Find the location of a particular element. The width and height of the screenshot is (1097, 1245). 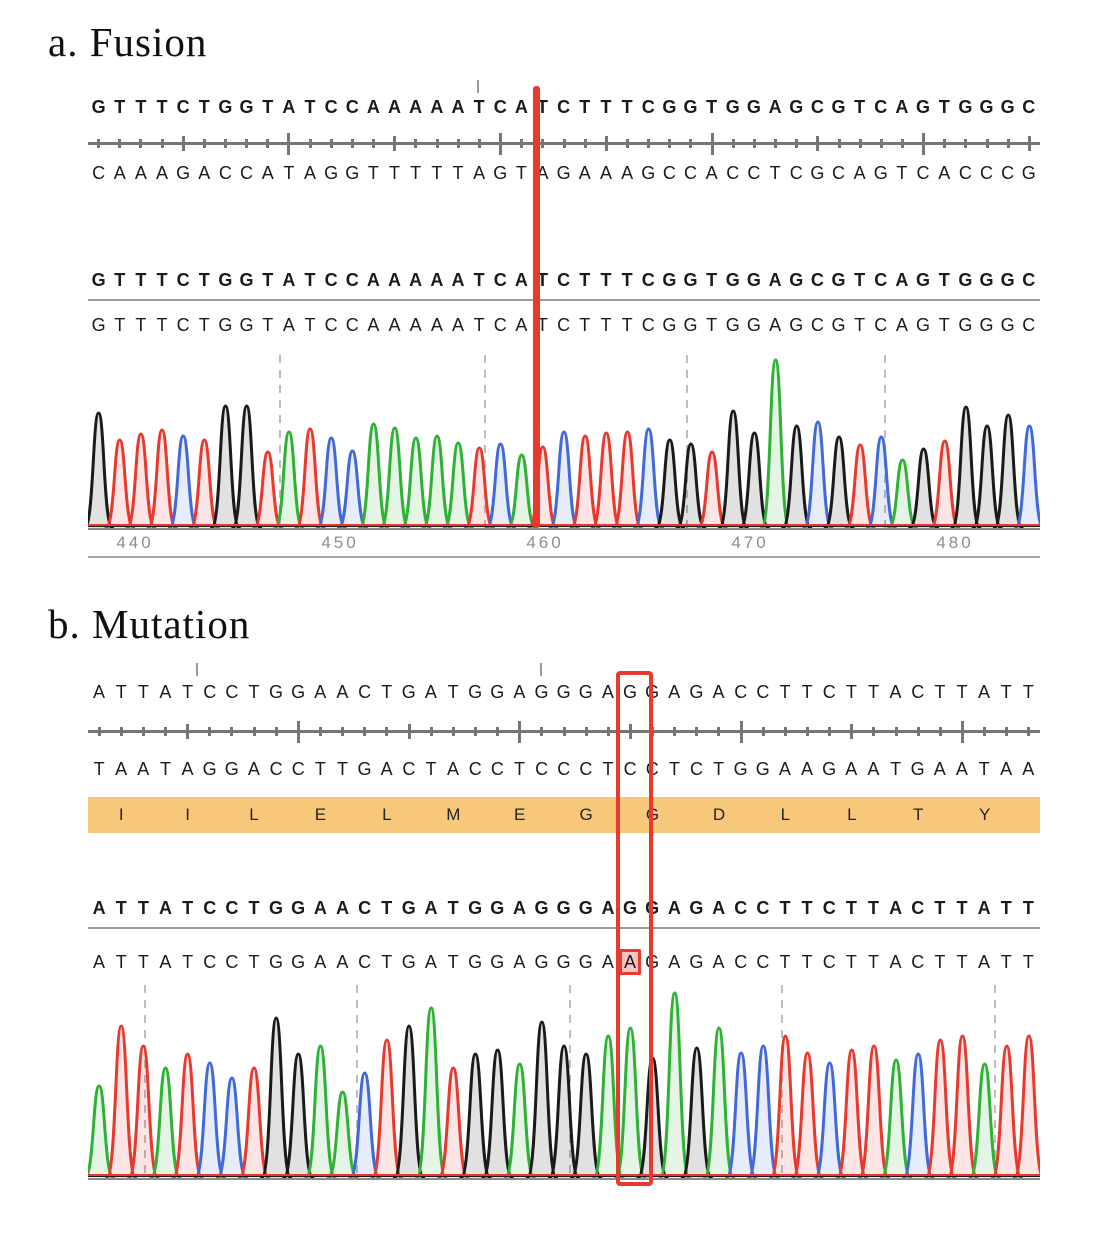

amino-acid-letter: T is located at coordinates (918, 814).